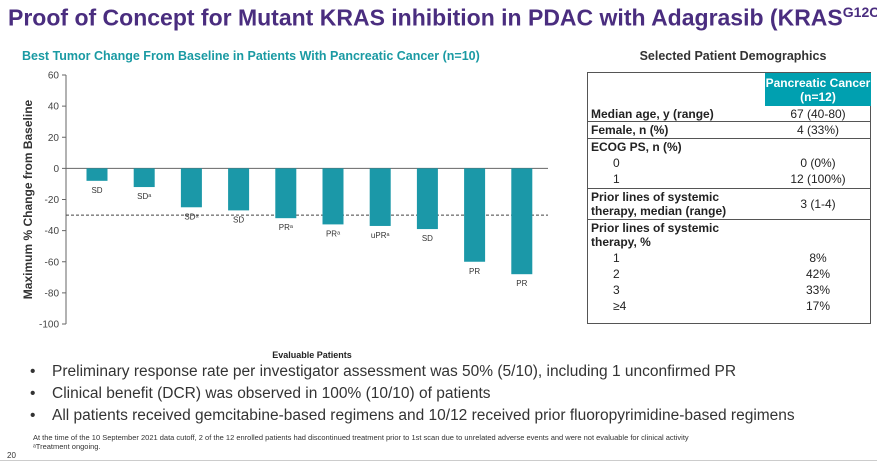 This screenshot has height=465, width=877. I want to click on header-pancreatic-cancer: Pancreatic Cancer (n=12), so click(818, 89).